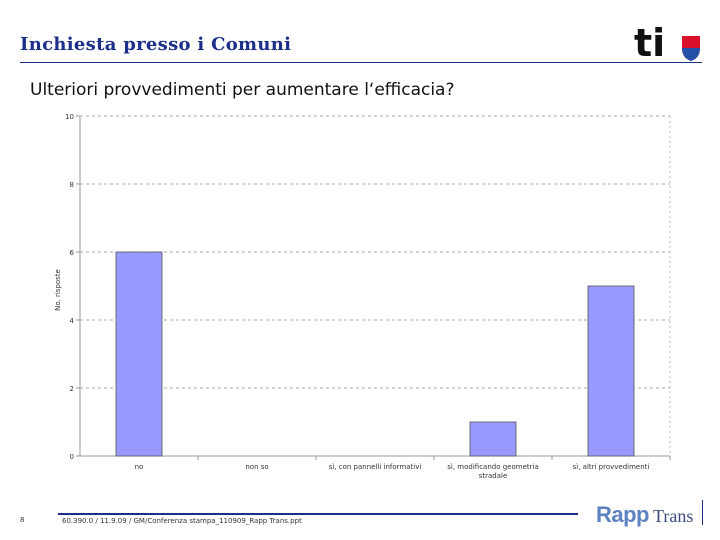 This screenshot has height=540, width=720. What do you see at coordinates (375, 467) in the screenshot?
I see `x-tick-label: sì, con pannelli informativi` at bounding box center [375, 467].